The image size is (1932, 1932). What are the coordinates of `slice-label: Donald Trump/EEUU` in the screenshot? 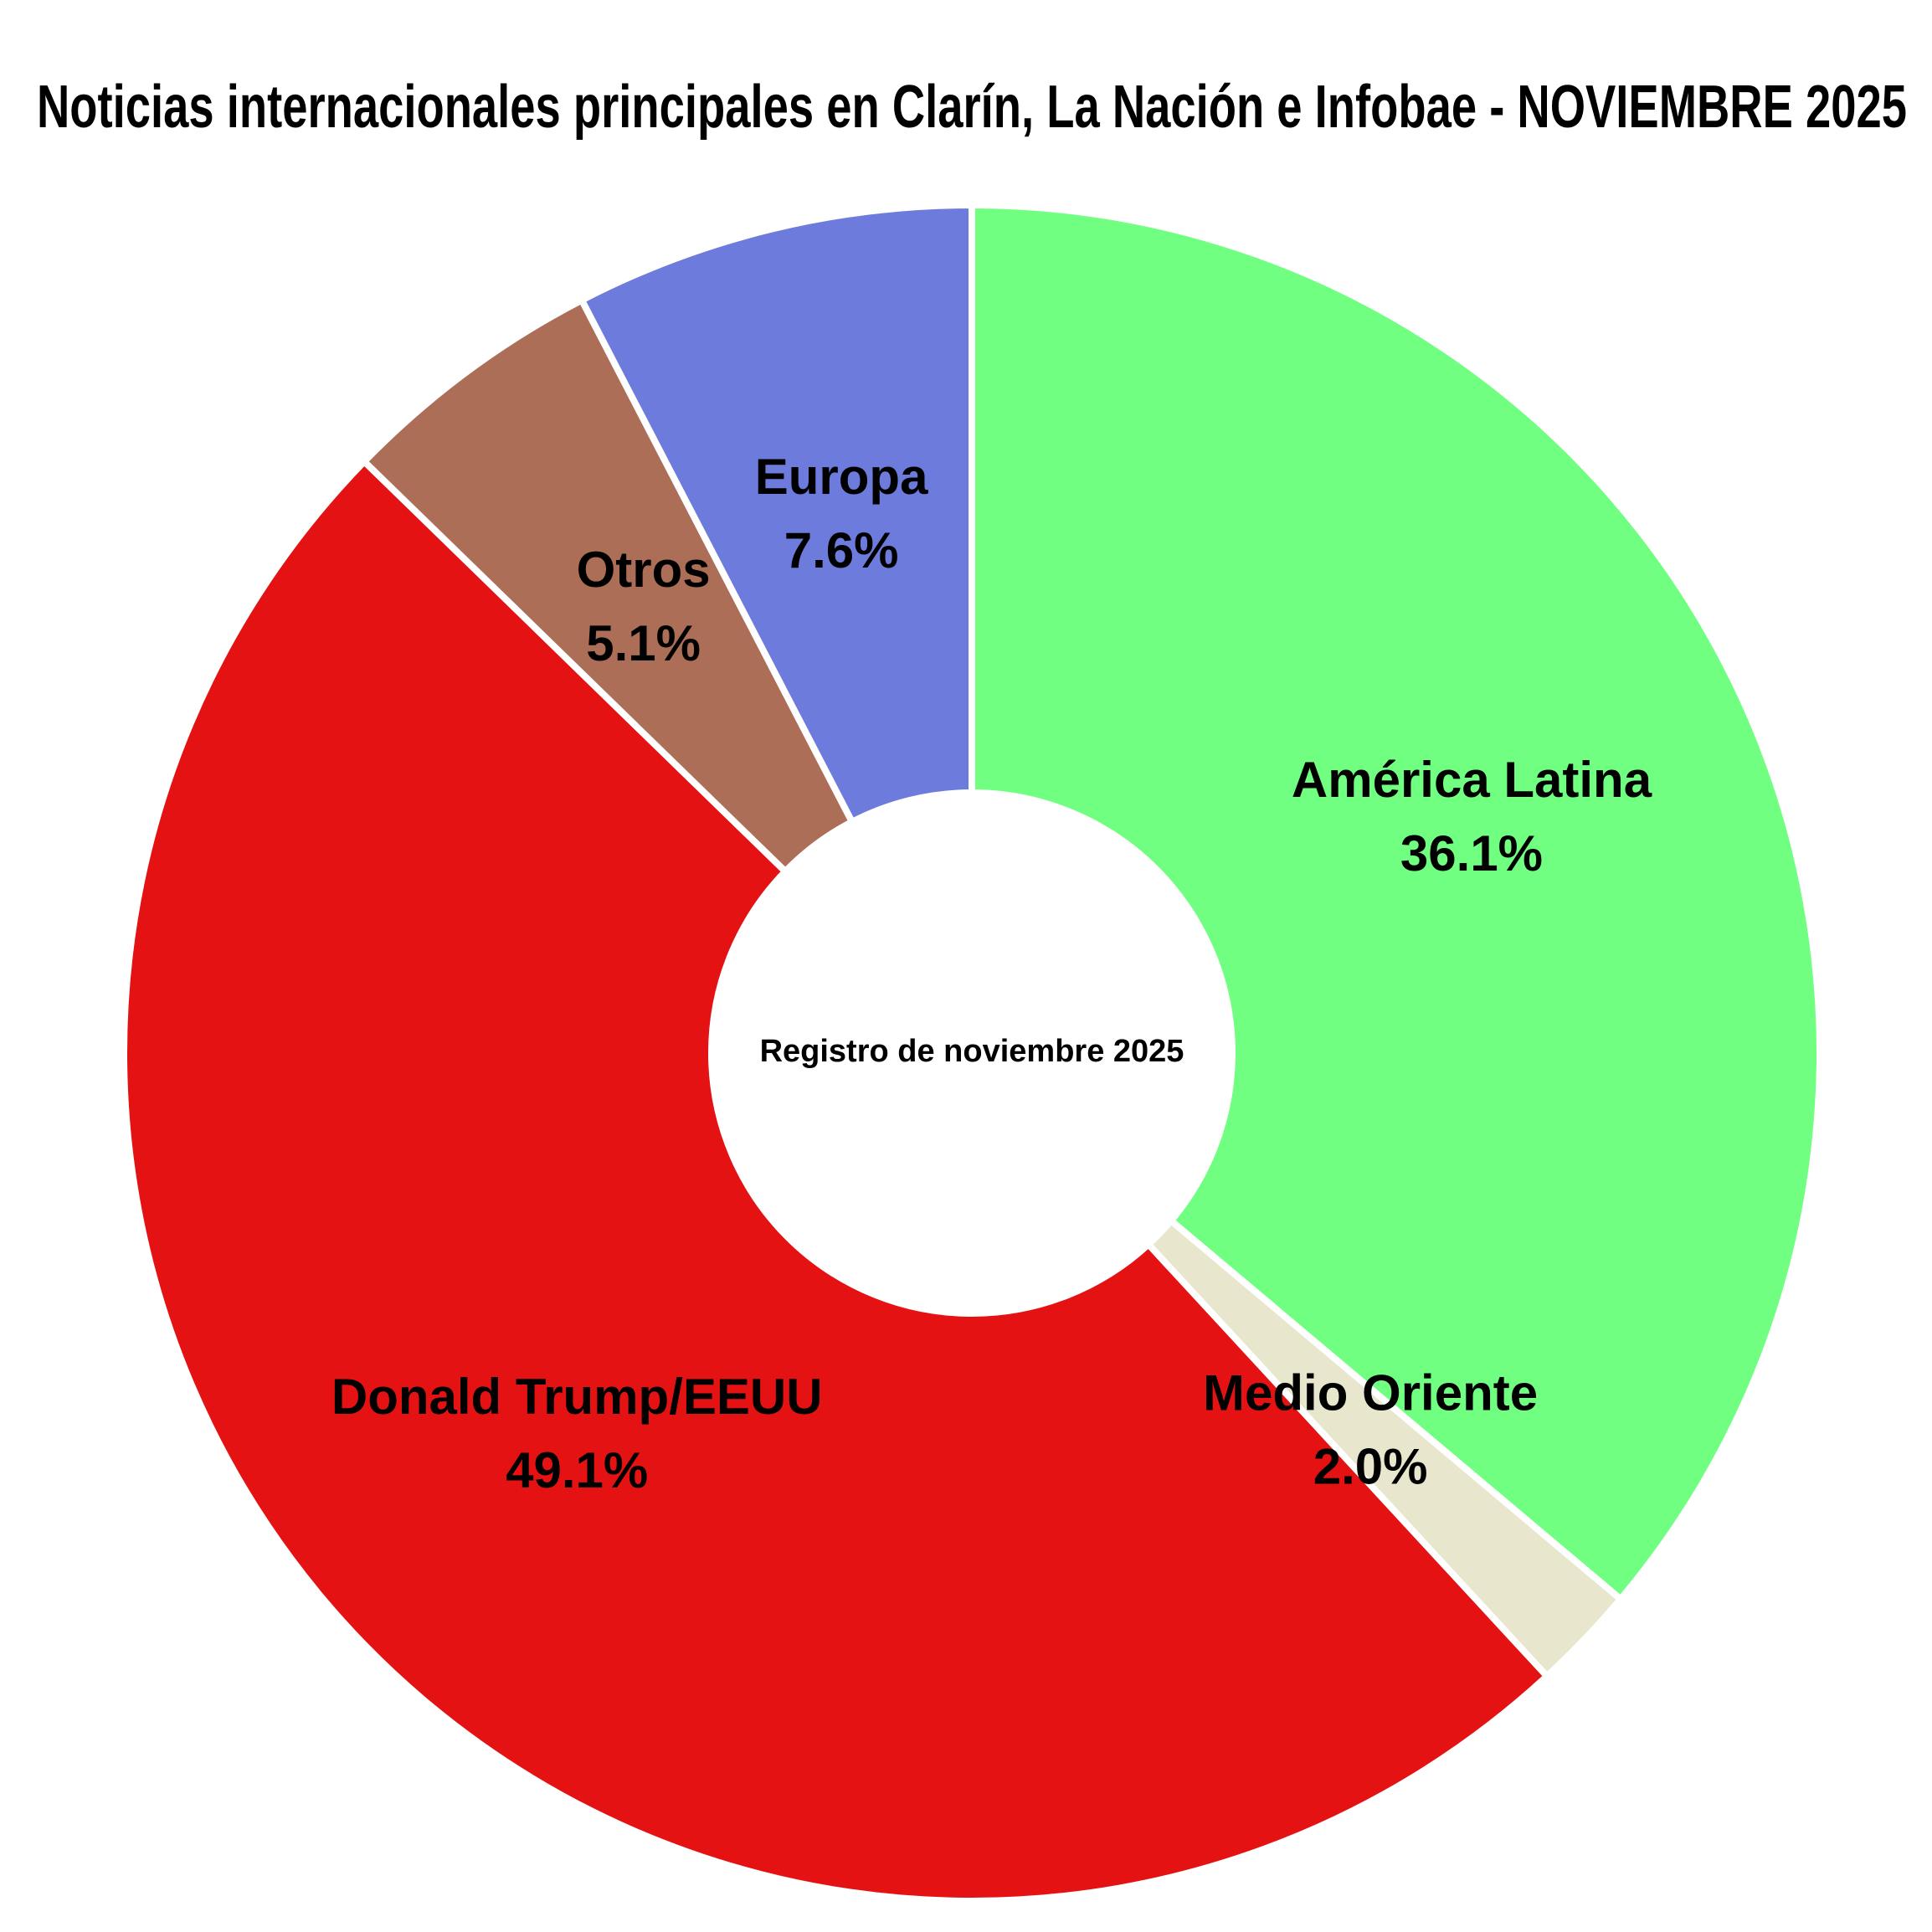 It's located at (577, 1397).